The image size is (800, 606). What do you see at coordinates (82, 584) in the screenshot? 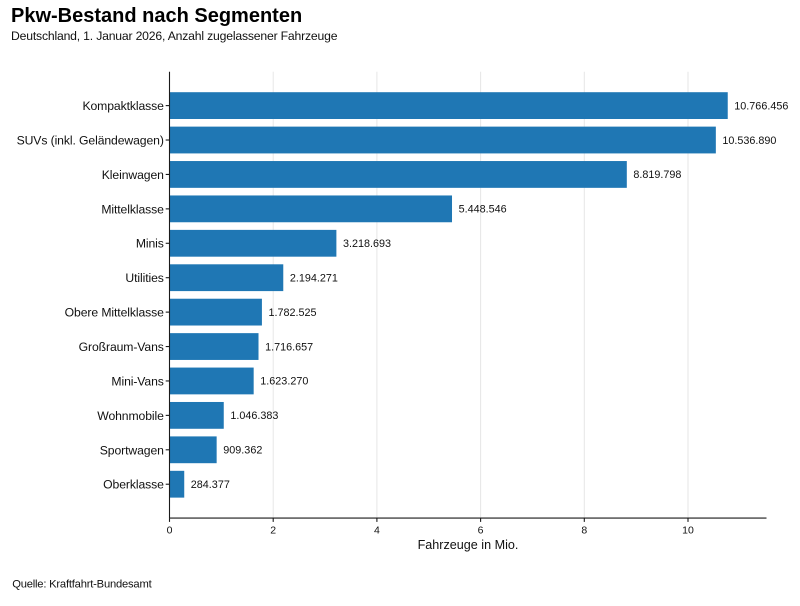
I see `svg-text: Quelle: Kraftfahrt-Bundesamt` at bounding box center [82, 584].